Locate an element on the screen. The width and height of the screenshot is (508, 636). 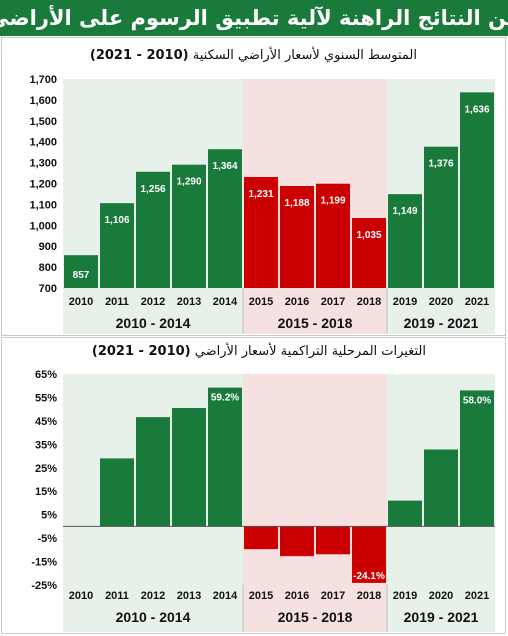
data-label: 58.0% is located at coordinates (477, 400).